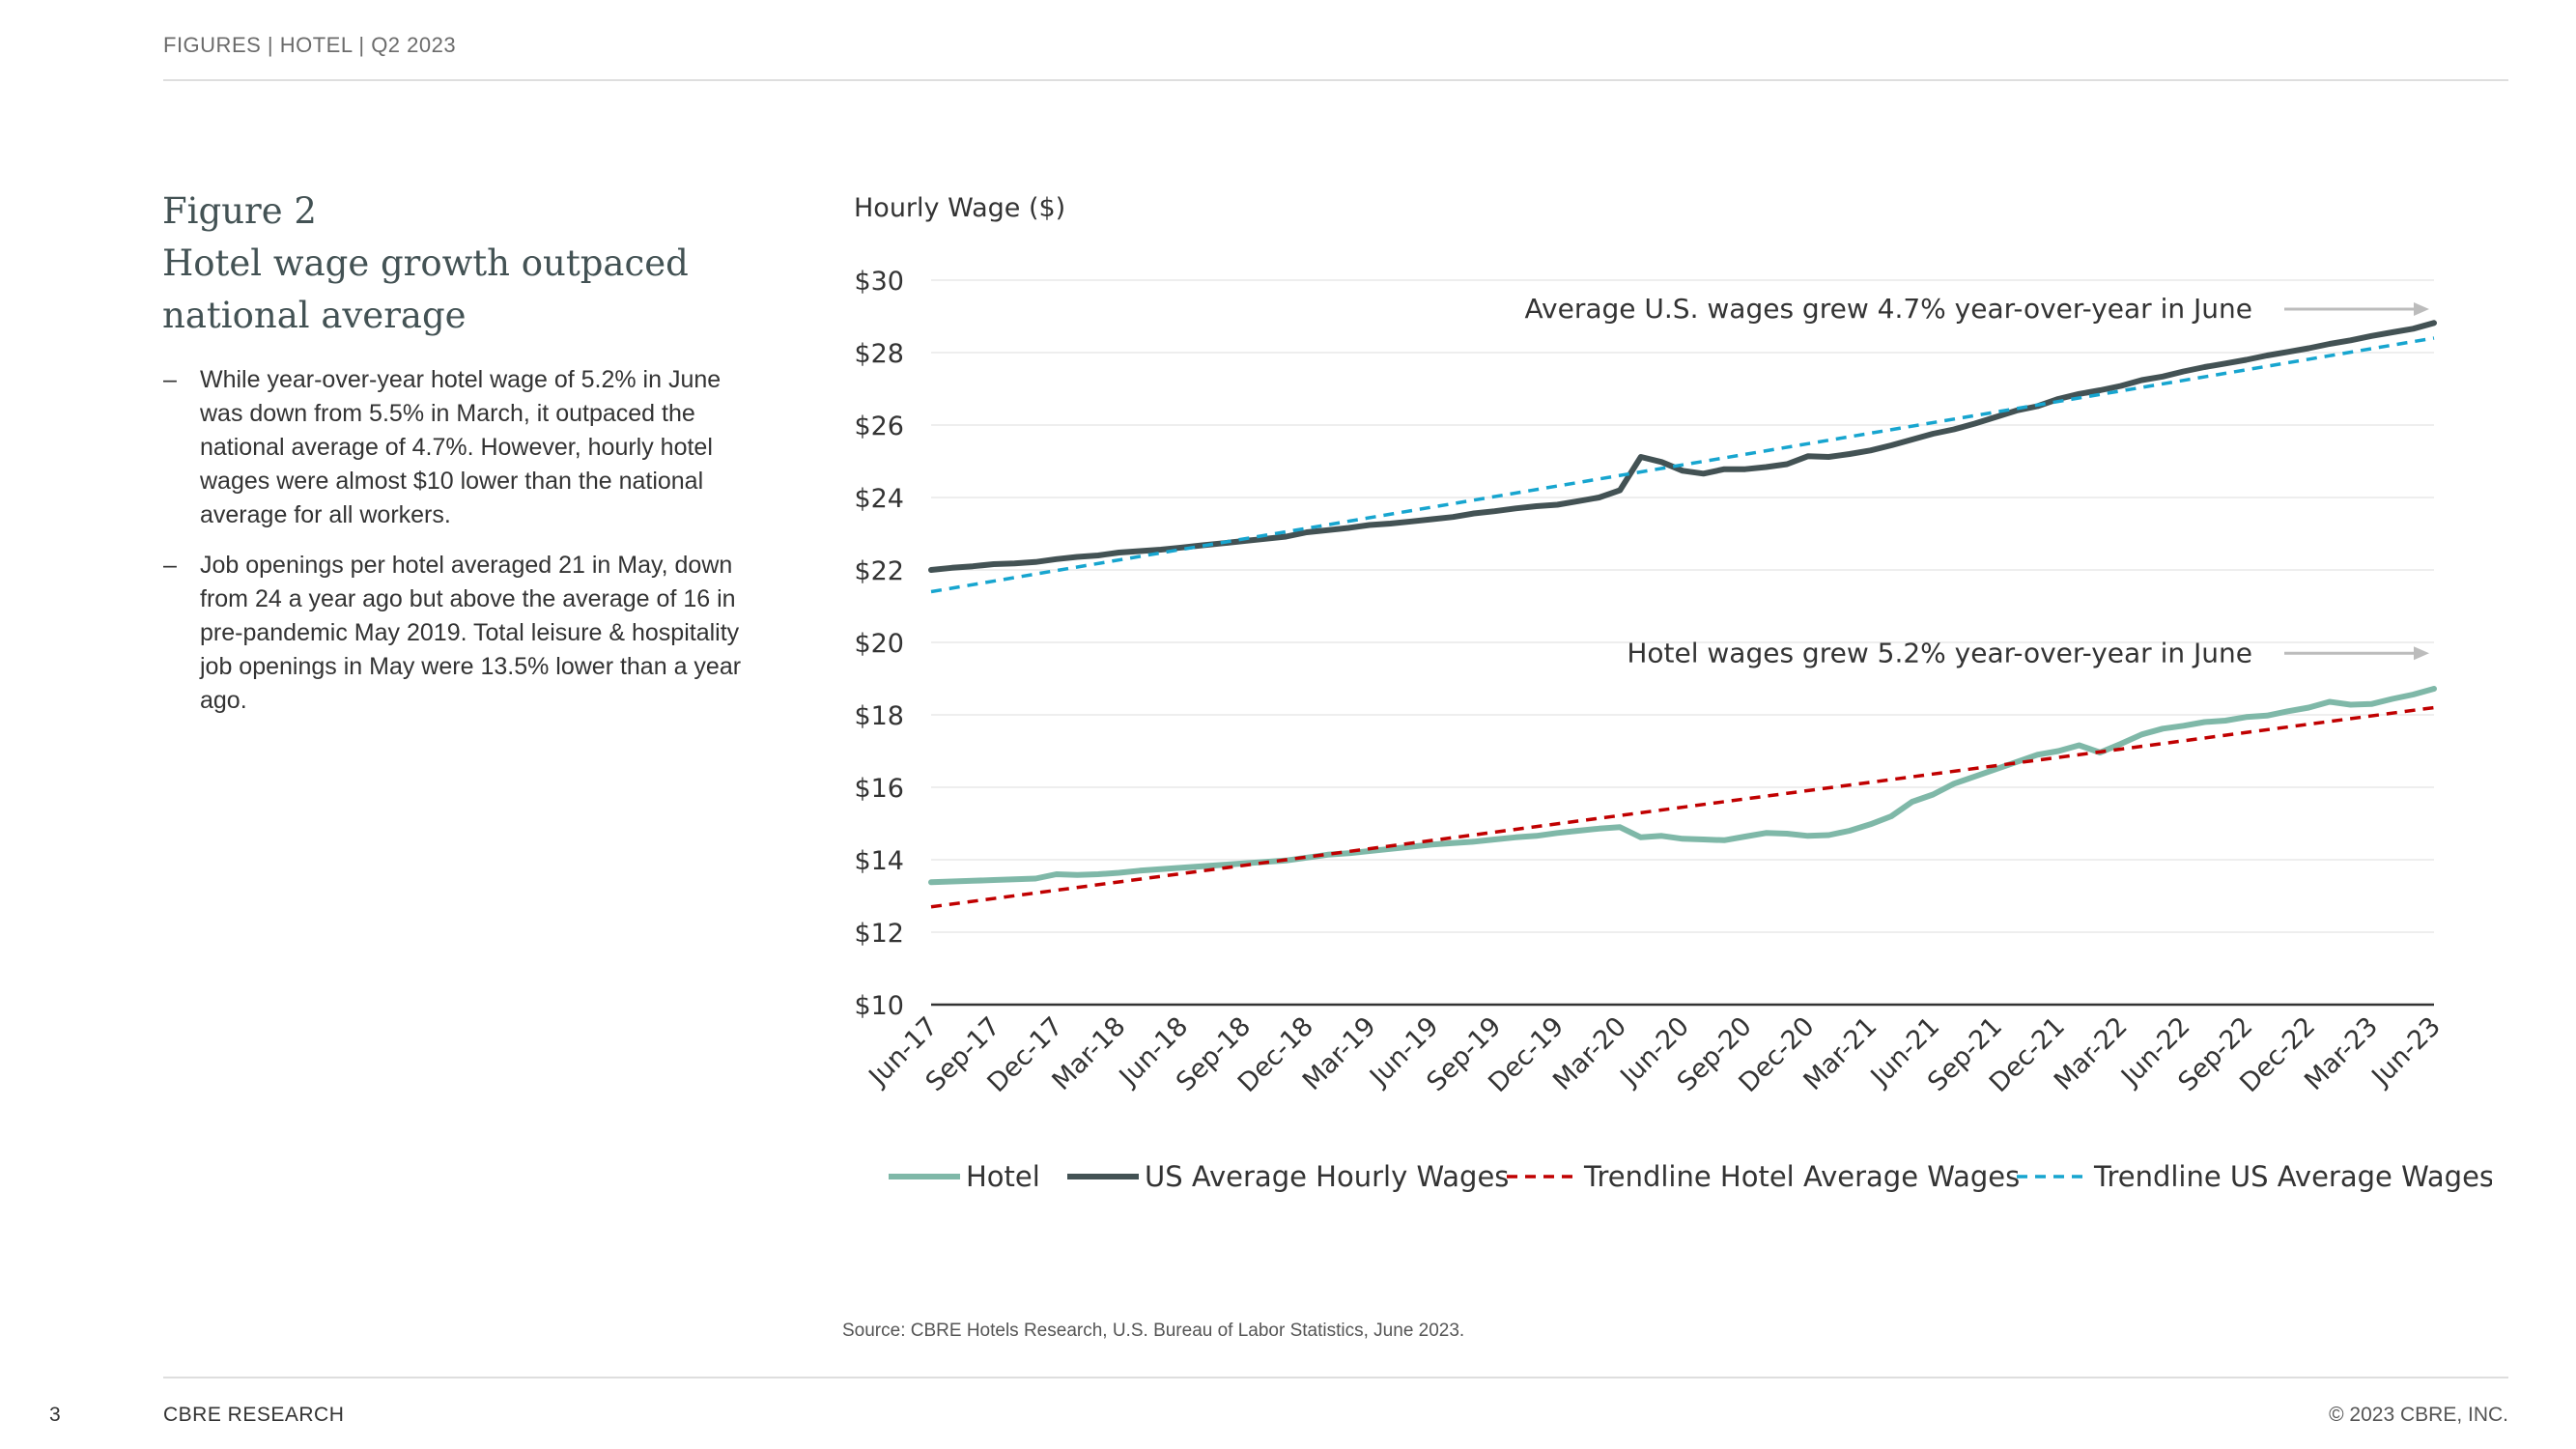 The width and height of the screenshot is (2576, 1449). I want to click on header-divider, so click(1335, 80).